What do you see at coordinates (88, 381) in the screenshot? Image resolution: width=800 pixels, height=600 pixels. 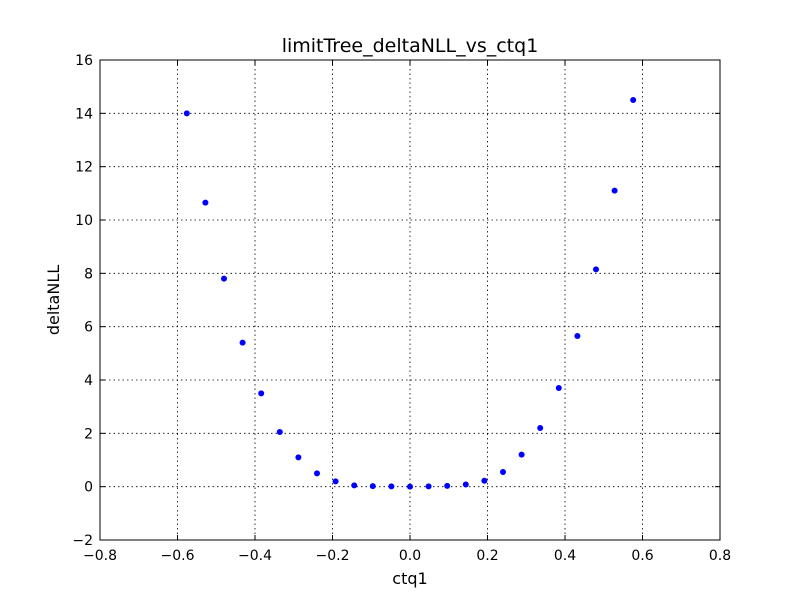 I see `y-tick-label: 4` at bounding box center [88, 381].